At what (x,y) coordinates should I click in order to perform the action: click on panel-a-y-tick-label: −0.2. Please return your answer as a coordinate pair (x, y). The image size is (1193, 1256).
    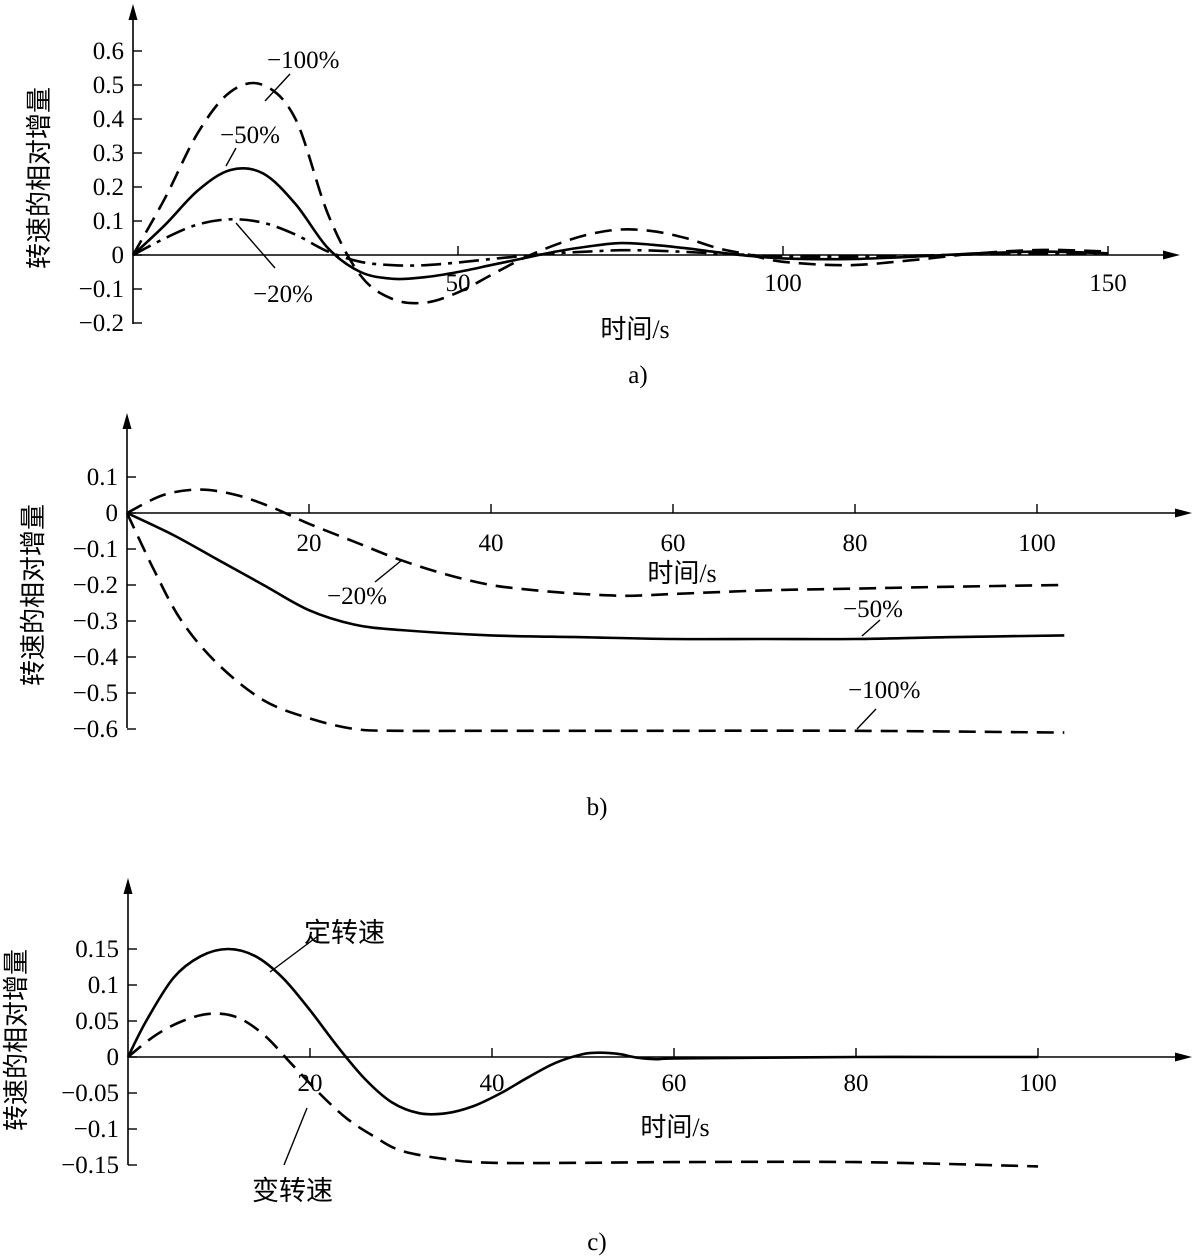
    Looking at the image, I should click on (101, 323).